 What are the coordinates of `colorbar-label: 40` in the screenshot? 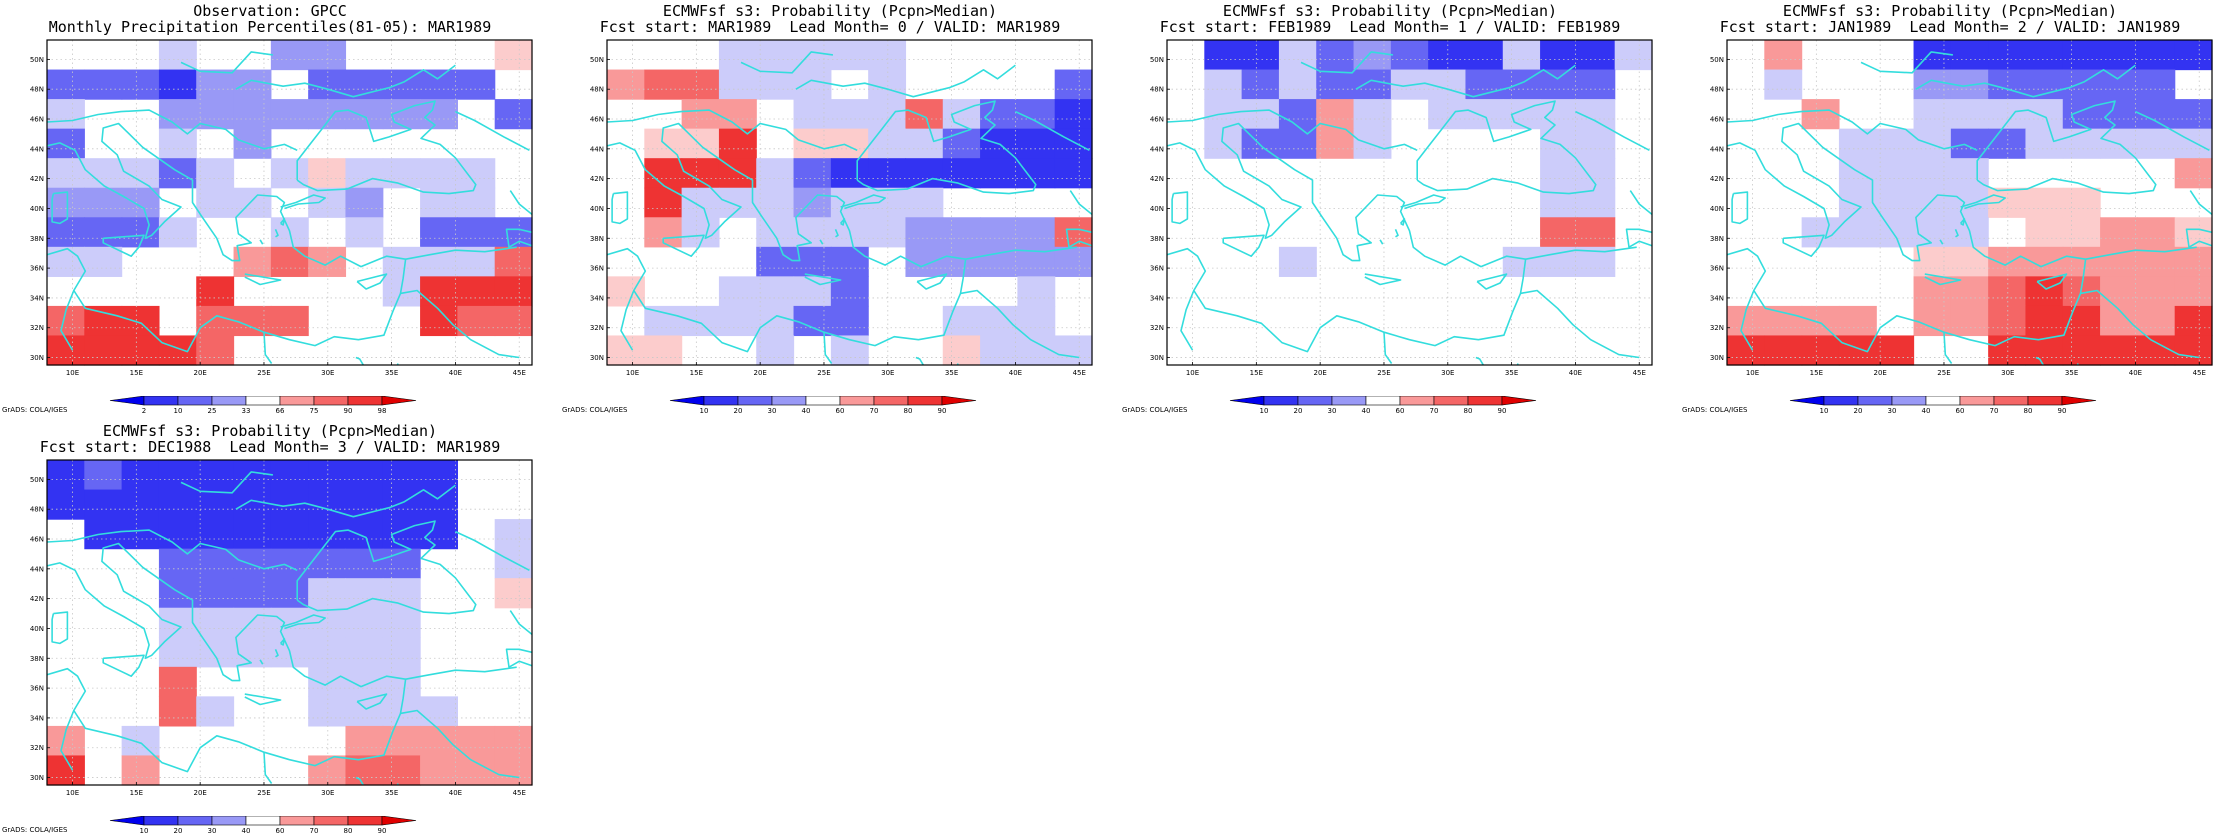 It's located at (1926, 411).